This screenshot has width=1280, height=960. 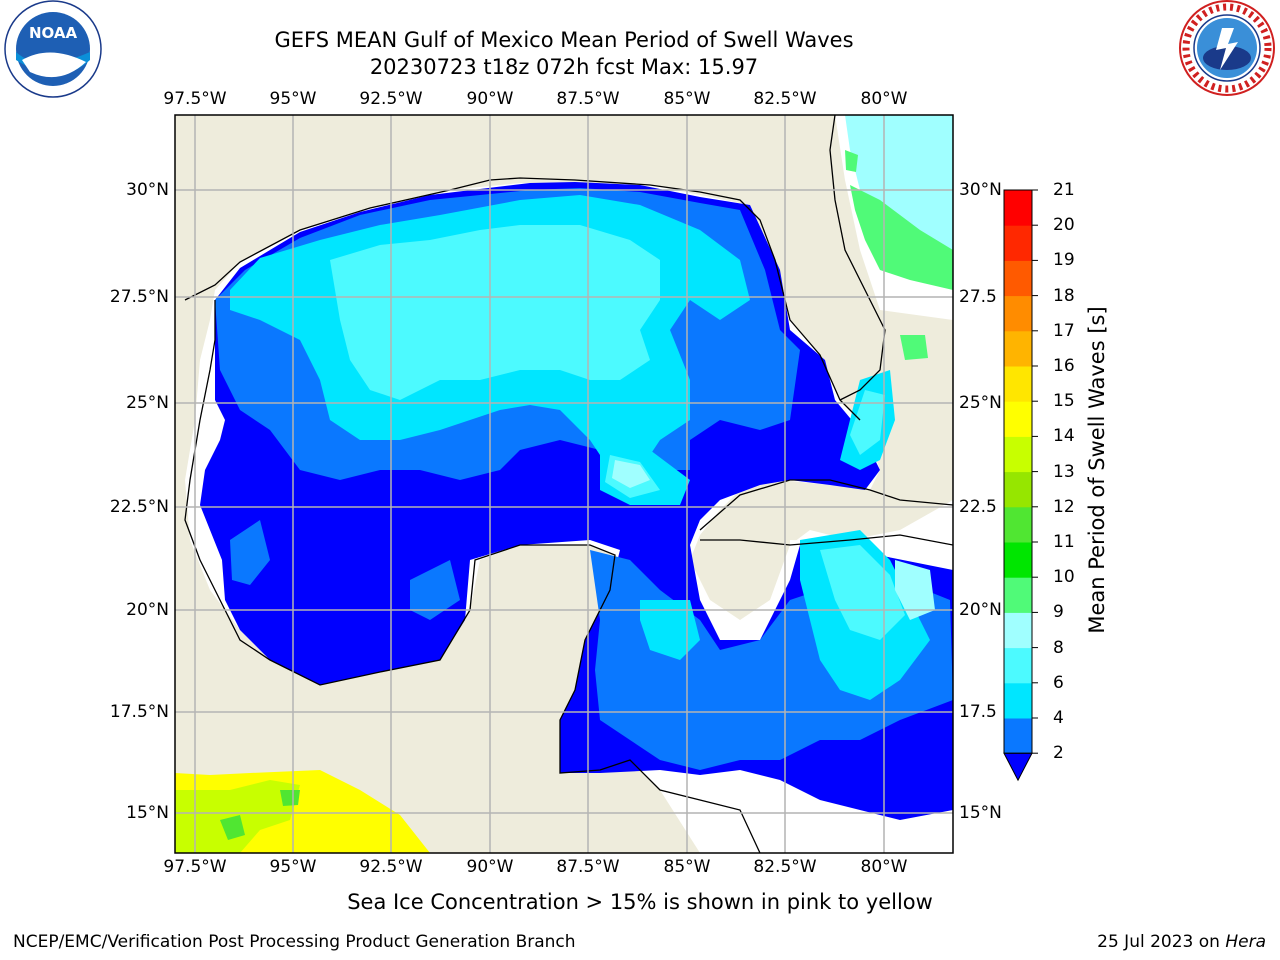 I want to click on footer-date: 25 Jul 2023 on Hera, so click(x=1181, y=942).